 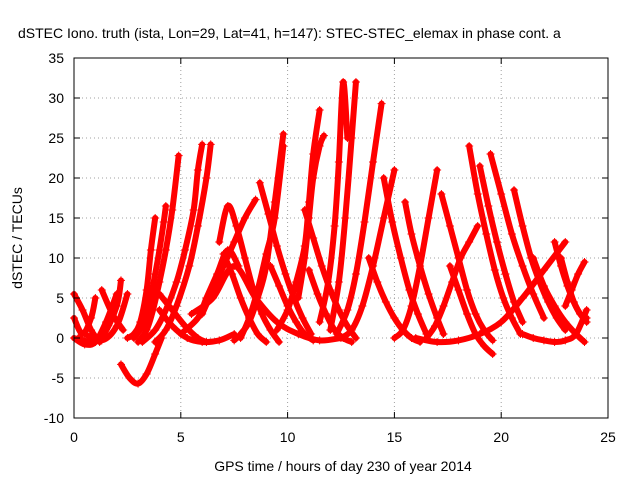 What do you see at coordinates (54, 418) in the screenshot?
I see `y-tick-label: -10` at bounding box center [54, 418].